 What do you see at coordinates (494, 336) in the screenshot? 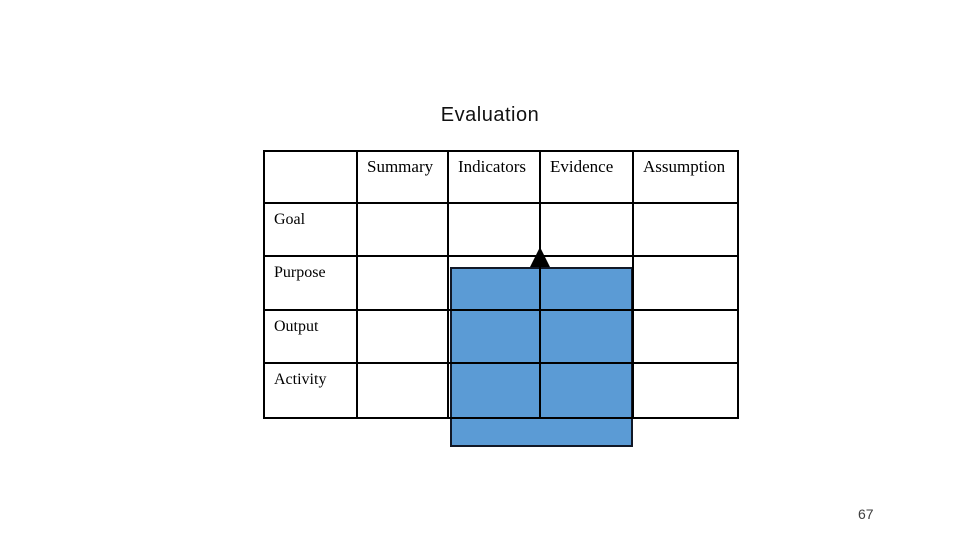
I see `cell-output-indicators` at bounding box center [494, 336].